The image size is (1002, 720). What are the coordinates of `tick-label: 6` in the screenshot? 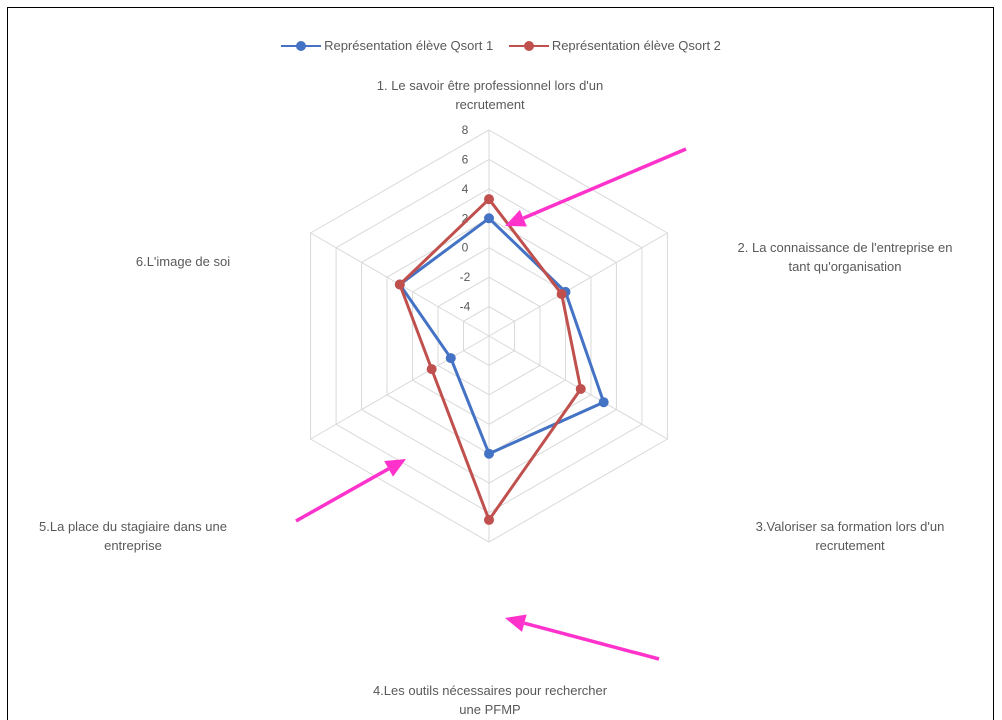 It's located at (465, 159).